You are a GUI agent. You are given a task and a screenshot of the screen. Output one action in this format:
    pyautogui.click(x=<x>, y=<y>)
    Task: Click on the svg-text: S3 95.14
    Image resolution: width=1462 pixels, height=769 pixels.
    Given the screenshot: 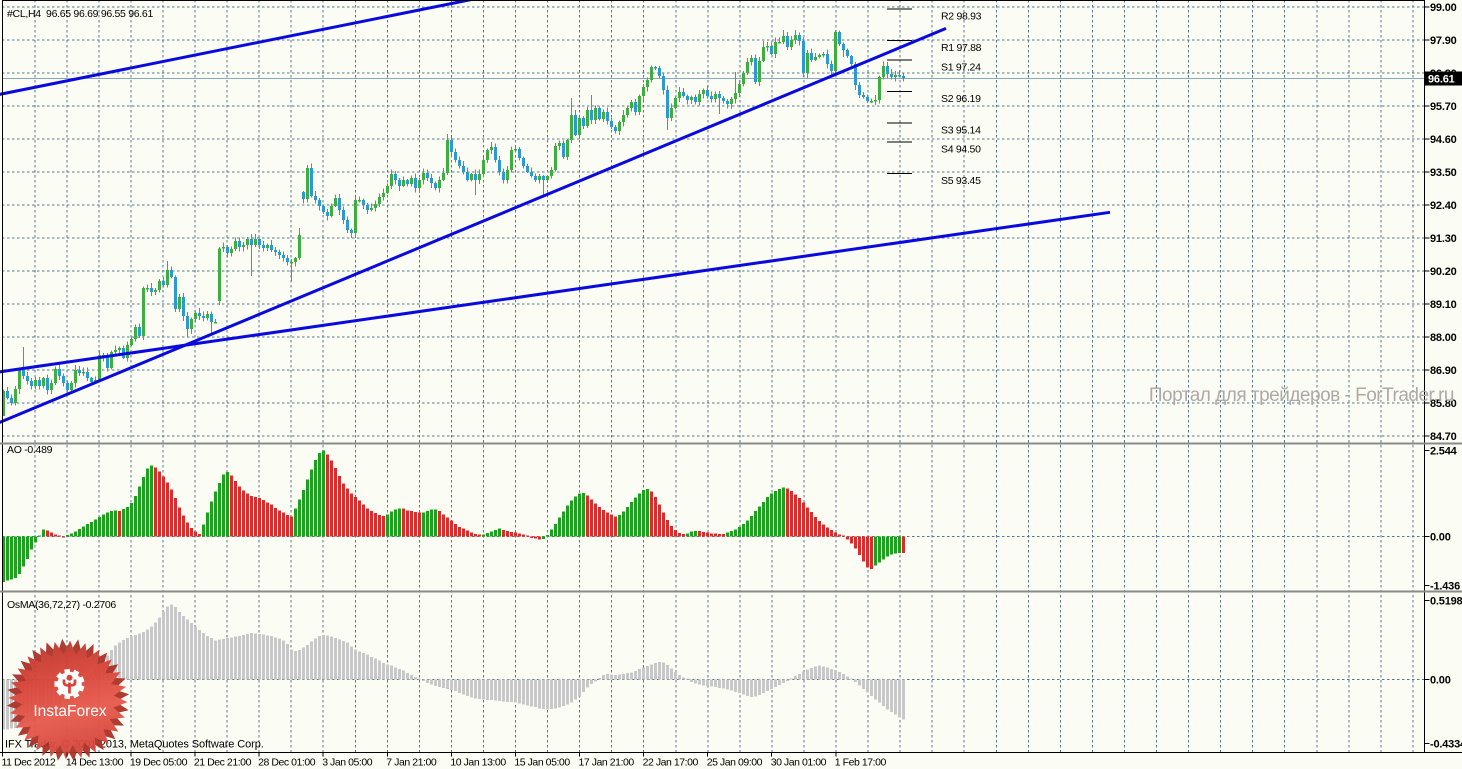 What is the action you would take?
    pyautogui.click(x=961, y=130)
    